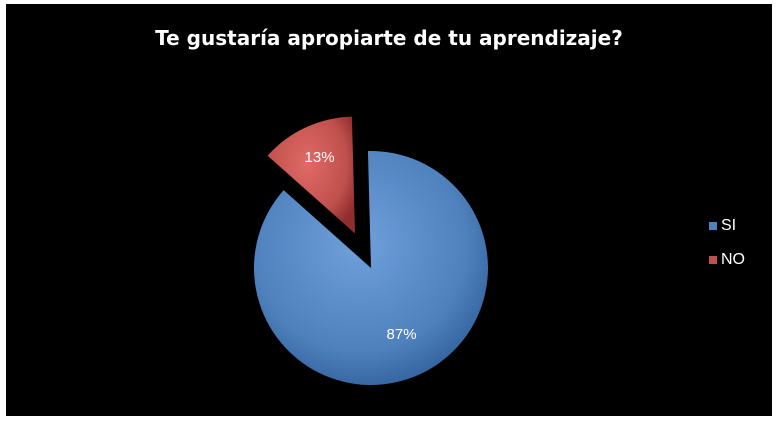 This screenshot has width=778, height=422. I want to click on data-label-si: 87%, so click(402, 334).